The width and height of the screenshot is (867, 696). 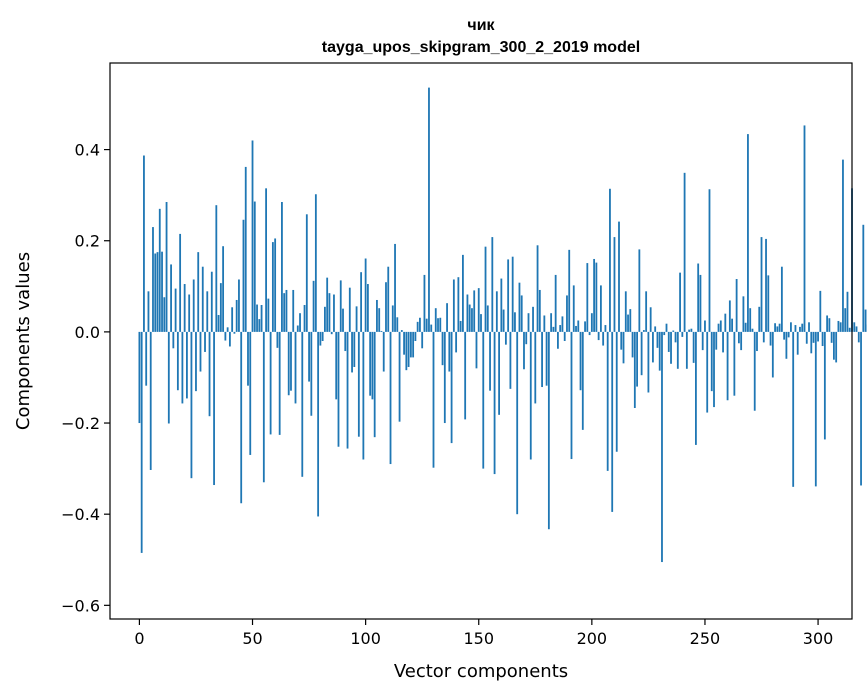 What do you see at coordinates (23, 341) in the screenshot?
I see `y-axis-label: Components values` at bounding box center [23, 341].